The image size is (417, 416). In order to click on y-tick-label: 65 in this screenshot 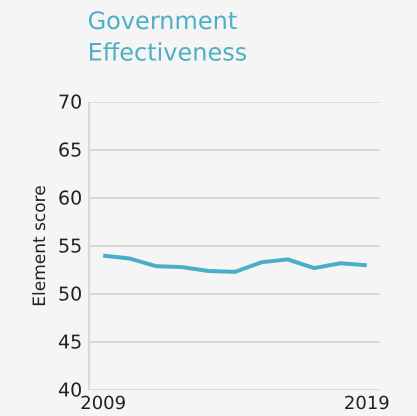, I will do `click(70, 151)`.